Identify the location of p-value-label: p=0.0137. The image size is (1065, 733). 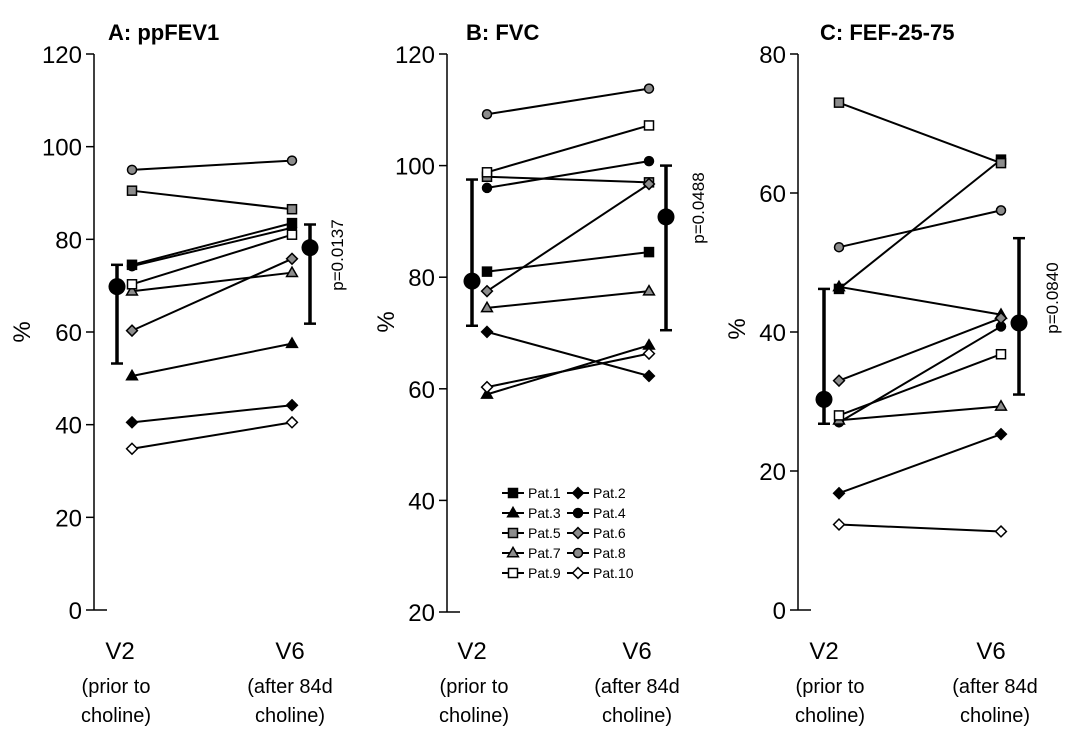
(337, 254).